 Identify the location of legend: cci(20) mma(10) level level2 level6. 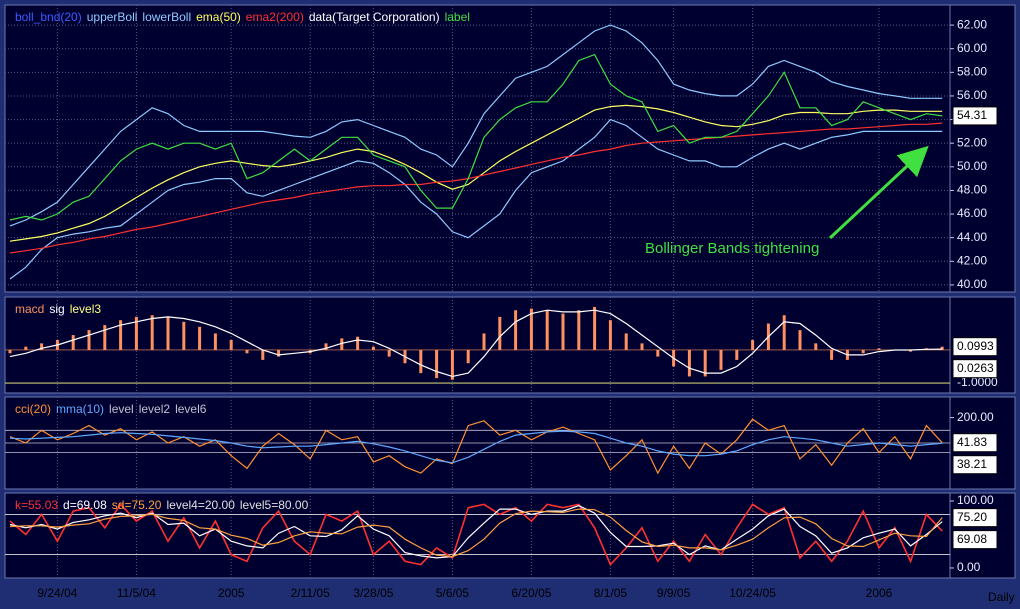
(111, 409).